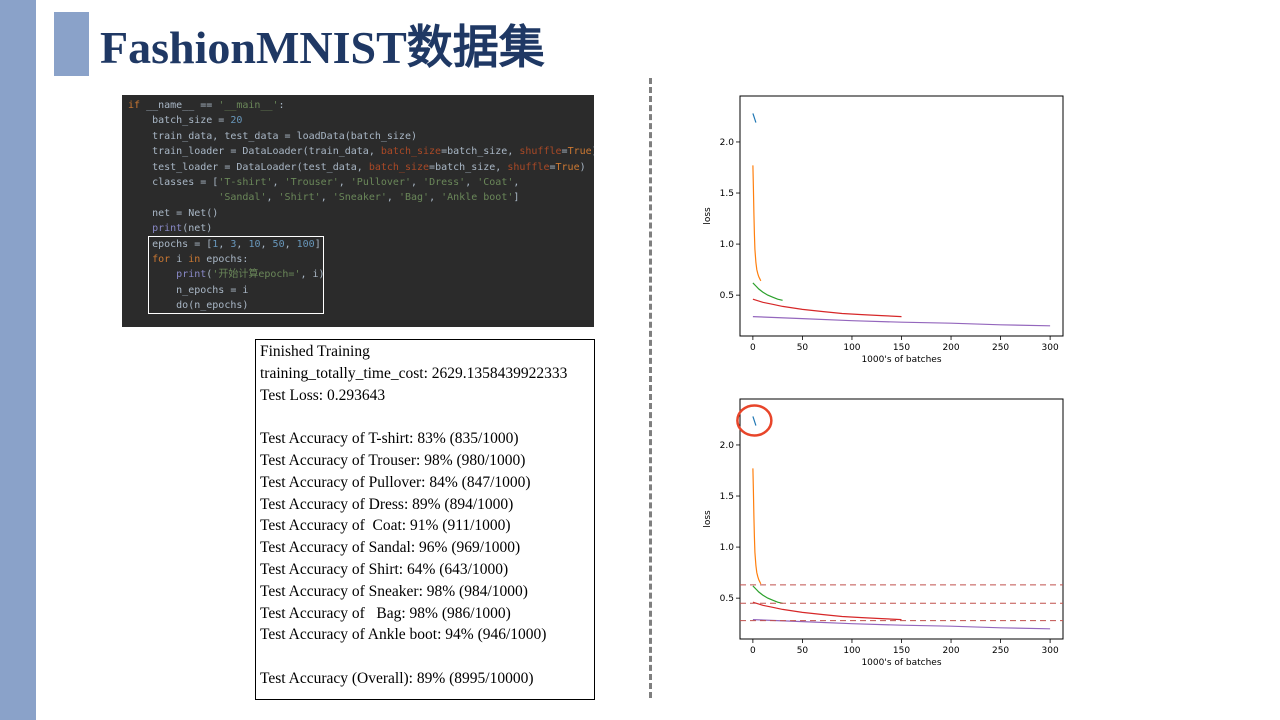 This screenshot has height=720, width=1280. I want to click on code-token: batch_size, so click(399, 167).